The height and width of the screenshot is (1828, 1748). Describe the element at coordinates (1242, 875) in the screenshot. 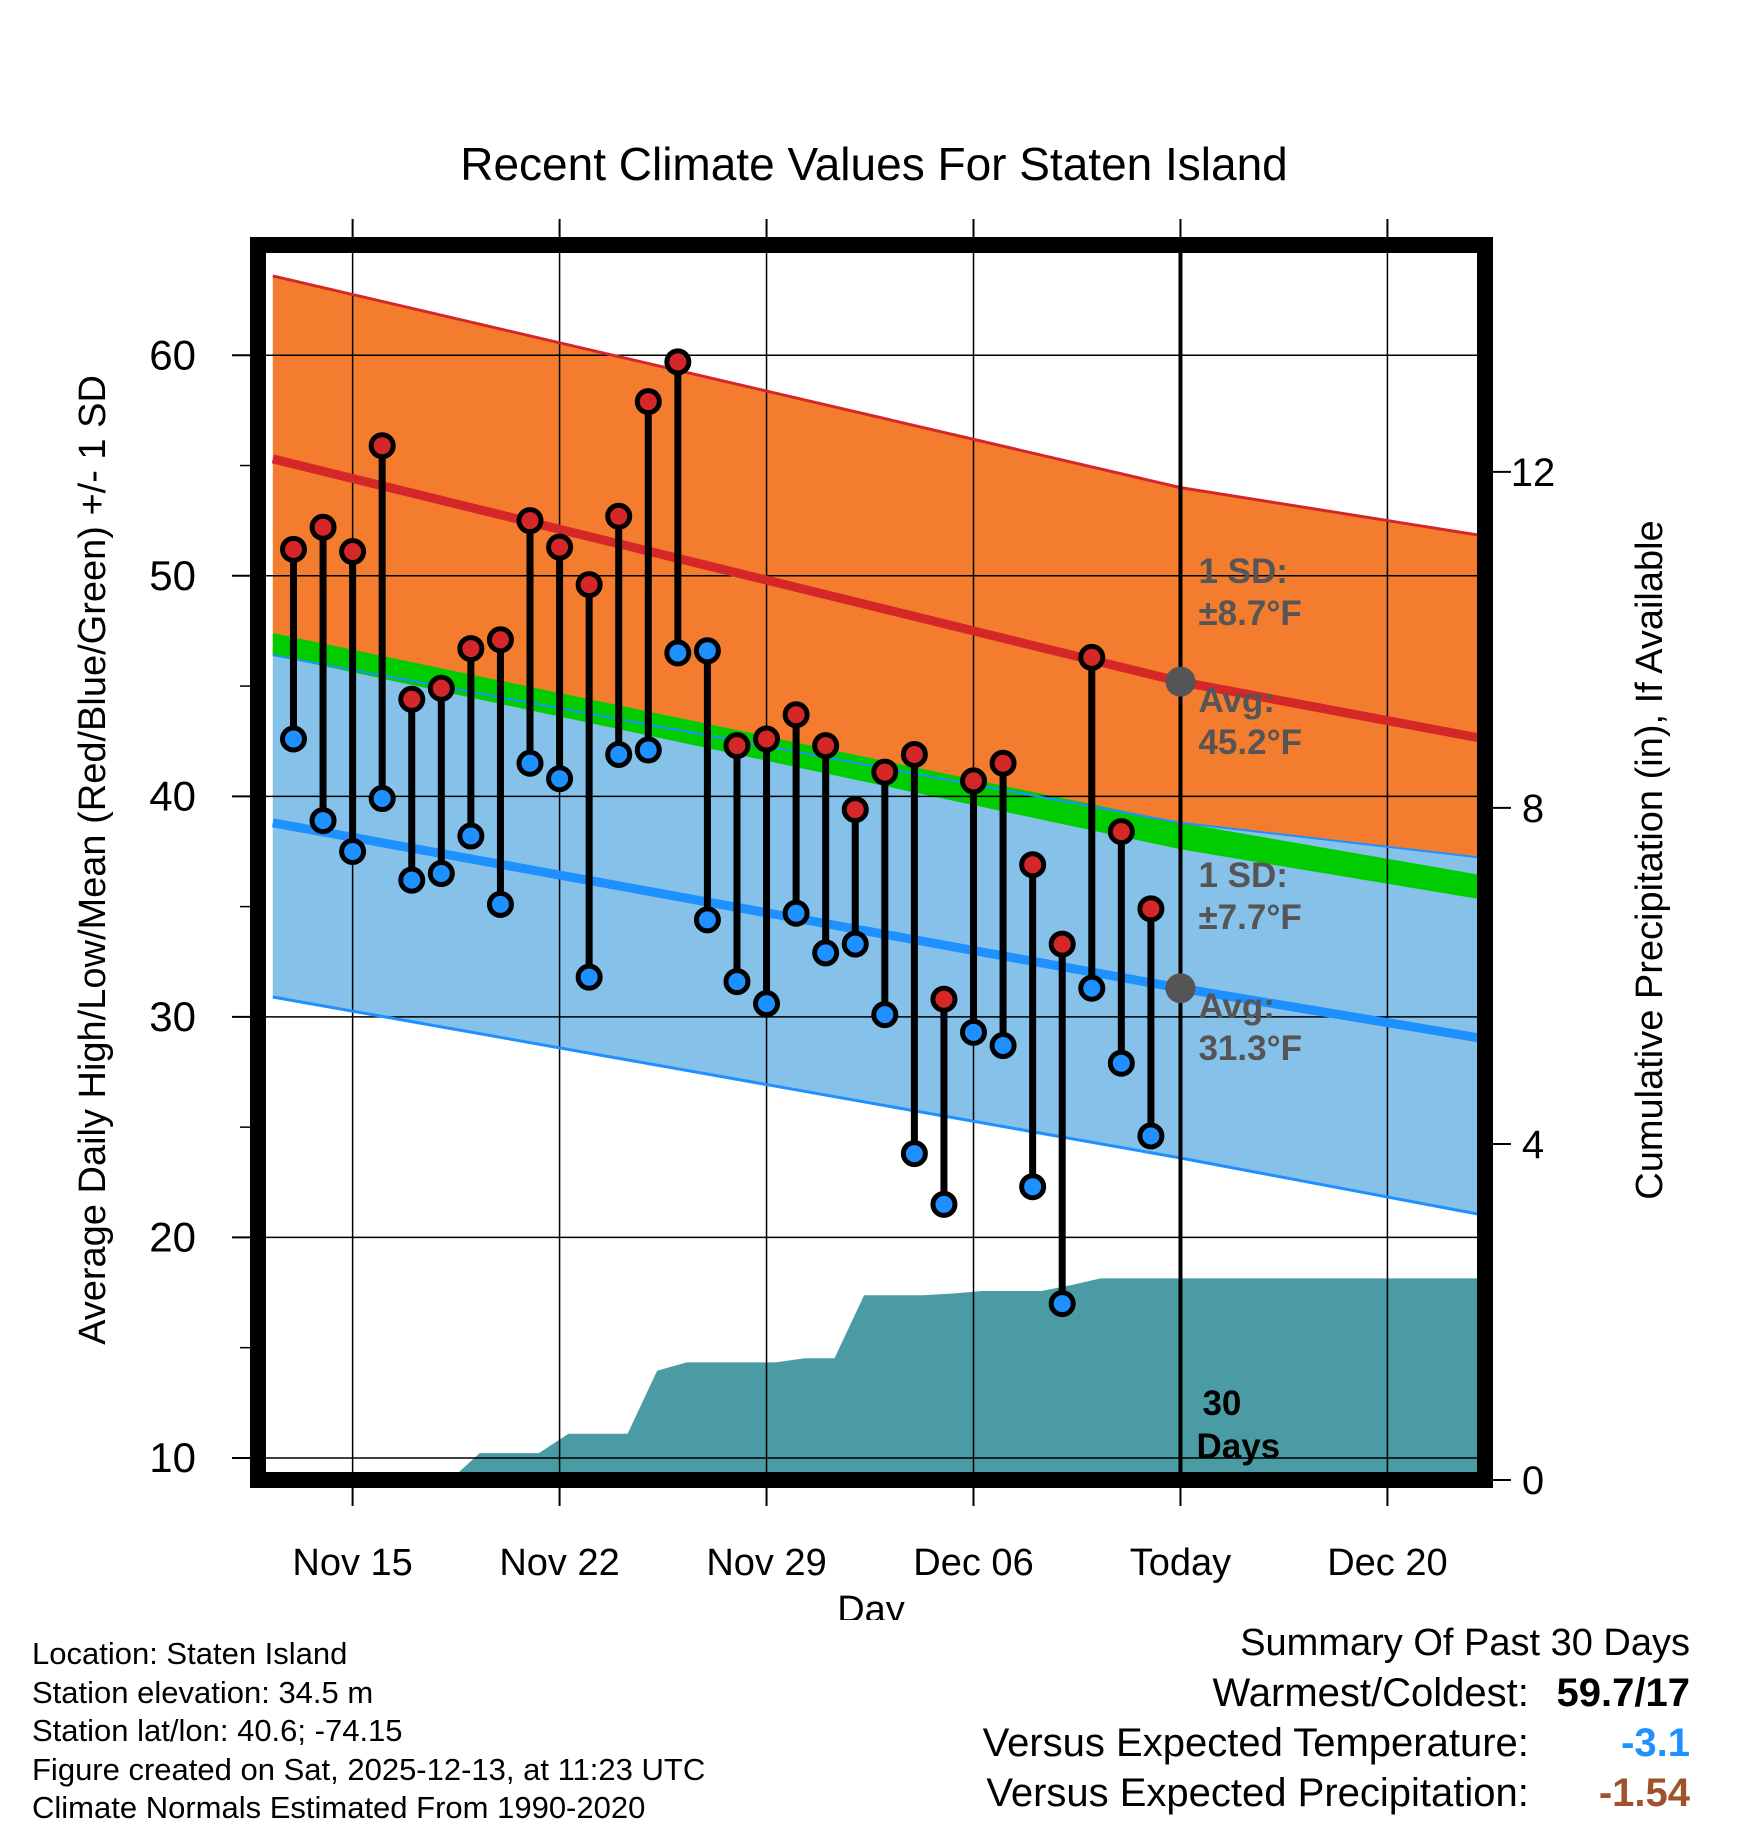

I see `low-sd-label: 1 SD:` at that location.